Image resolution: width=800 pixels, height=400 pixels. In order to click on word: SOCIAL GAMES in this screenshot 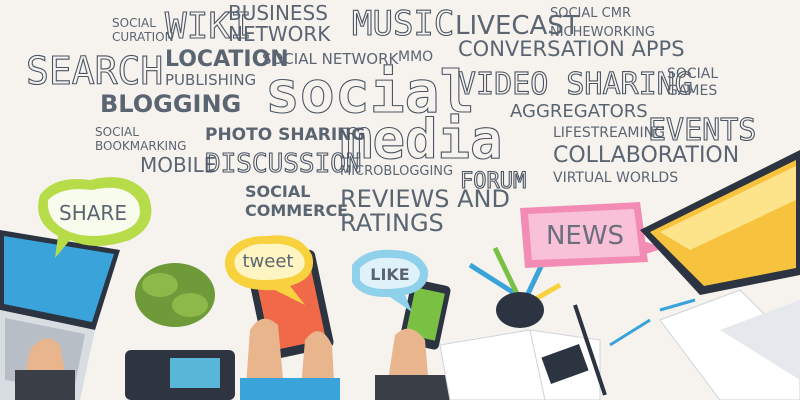, I will do `click(692, 82)`.